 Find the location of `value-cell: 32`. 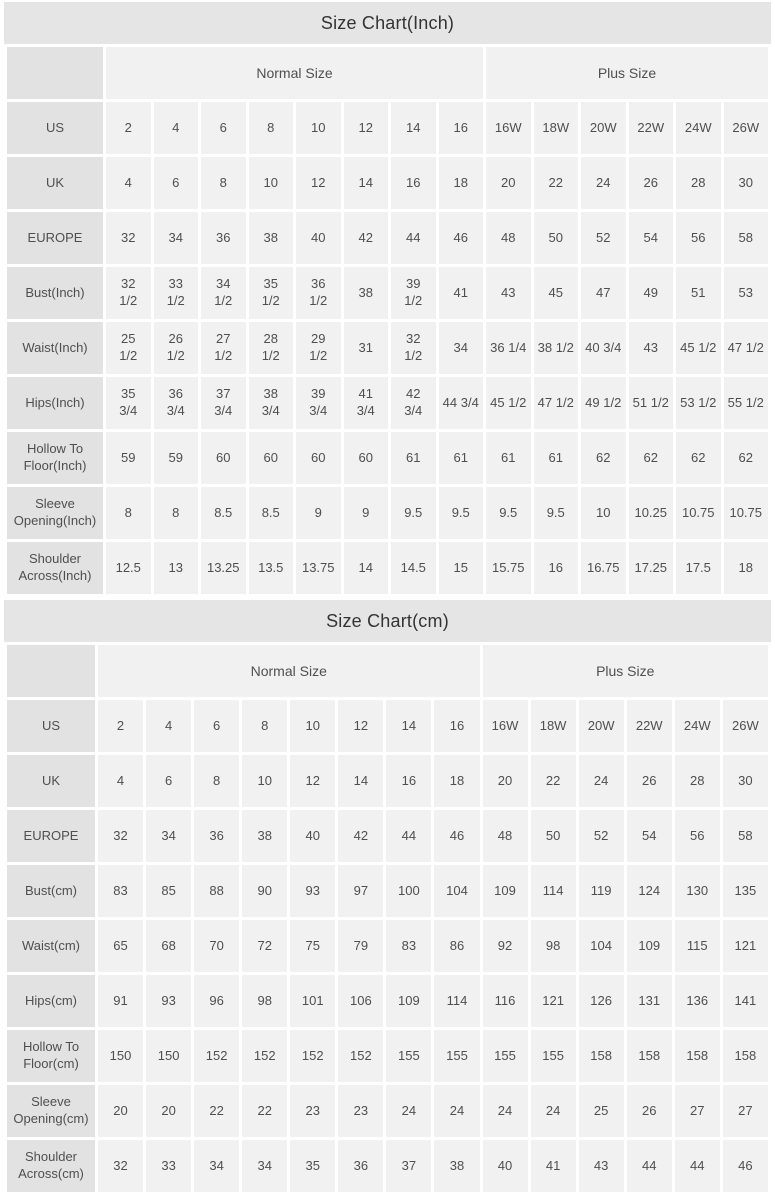

value-cell: 32 is located at coordinates (121, 836).